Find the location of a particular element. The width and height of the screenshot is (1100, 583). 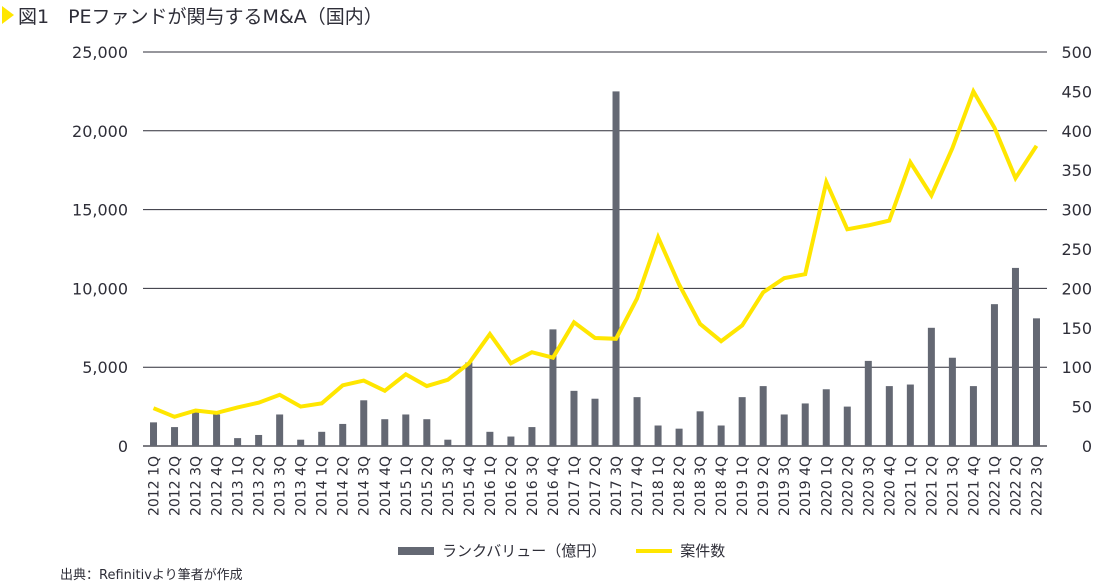

x-tick-label: 2015 3Q is located at coordinates (449, 486).